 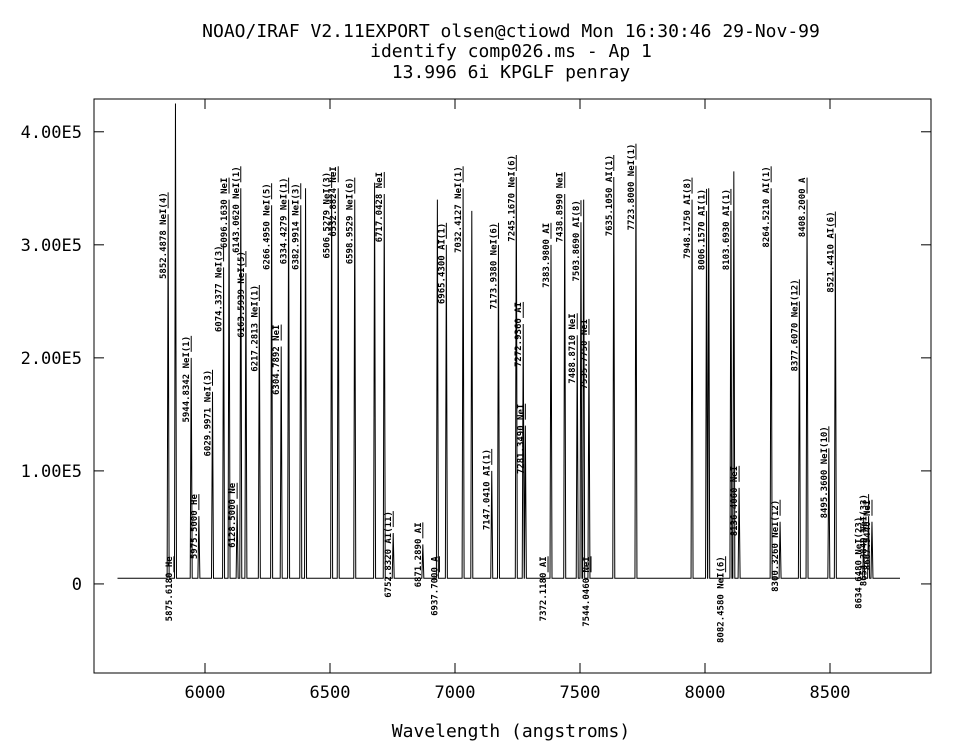 What do you see at coordinates (610, 195) in the screenshot?
I see `line-label: 7635.1050 AI(1)` at bounding box center [610, 195].